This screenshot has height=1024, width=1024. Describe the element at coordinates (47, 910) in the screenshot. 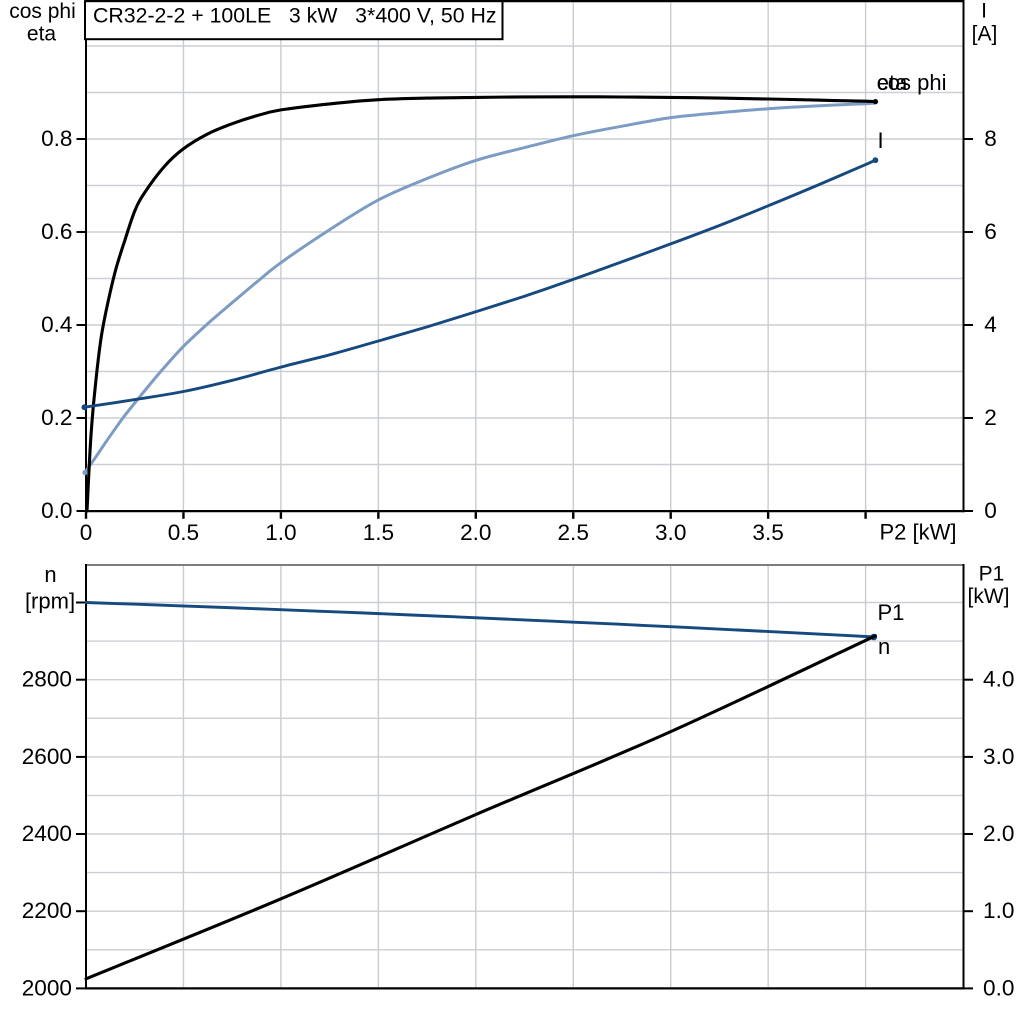

I see `svg-text: 2200` at that location.